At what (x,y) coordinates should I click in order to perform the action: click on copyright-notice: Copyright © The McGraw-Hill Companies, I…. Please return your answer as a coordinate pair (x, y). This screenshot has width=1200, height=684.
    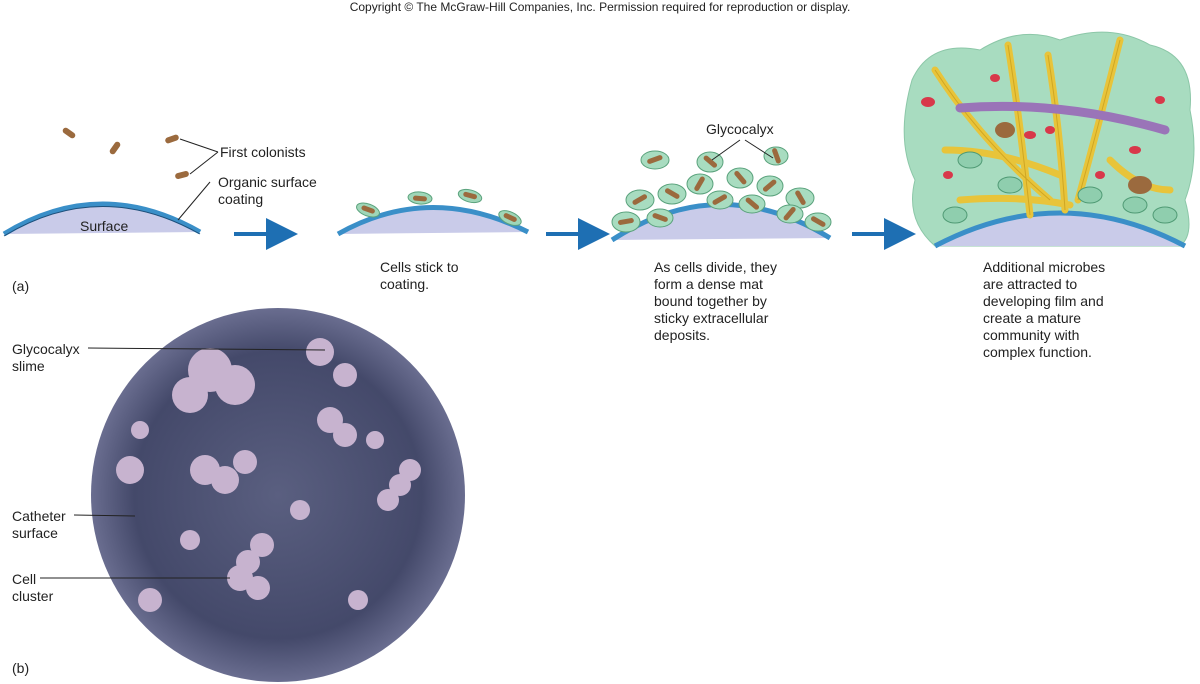
    Looking at the image, I should click on (600, 7).